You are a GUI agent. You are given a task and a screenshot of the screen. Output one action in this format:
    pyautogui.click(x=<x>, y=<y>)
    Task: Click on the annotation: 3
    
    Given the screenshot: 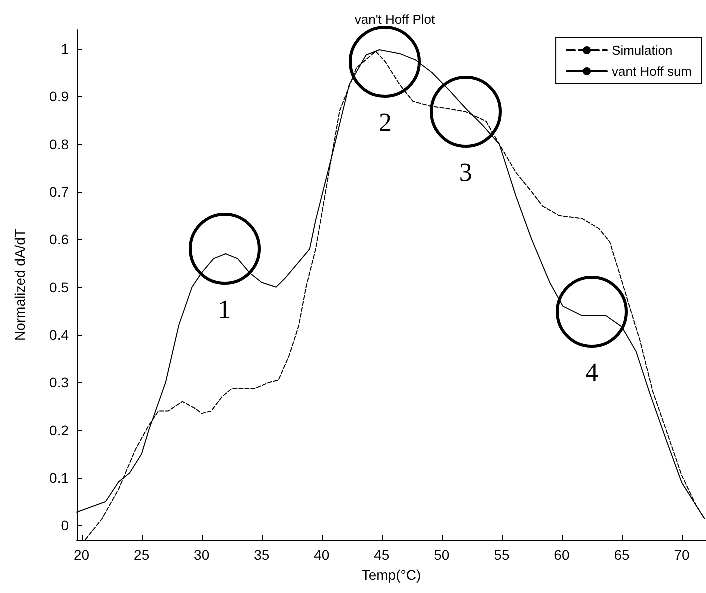 What is the action you would take?
    pyautogui.click(x=466, y=173)
    